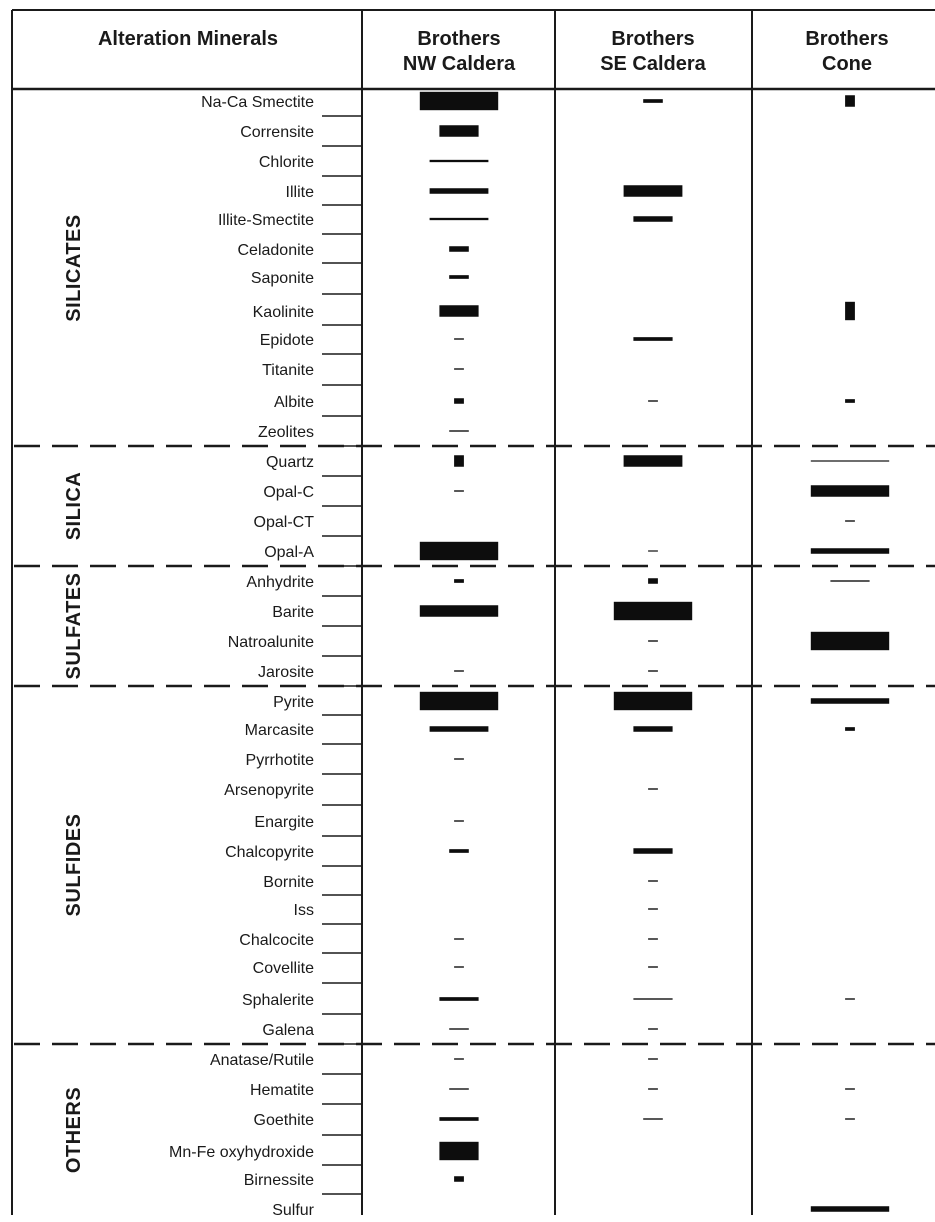 This screenshot has width=935, height=1222. What do you see at coordinates (188, 39) in the screenshot?
I see `header-alteration-minerals: Alteration Minerals` at bounding box center [188, 39].